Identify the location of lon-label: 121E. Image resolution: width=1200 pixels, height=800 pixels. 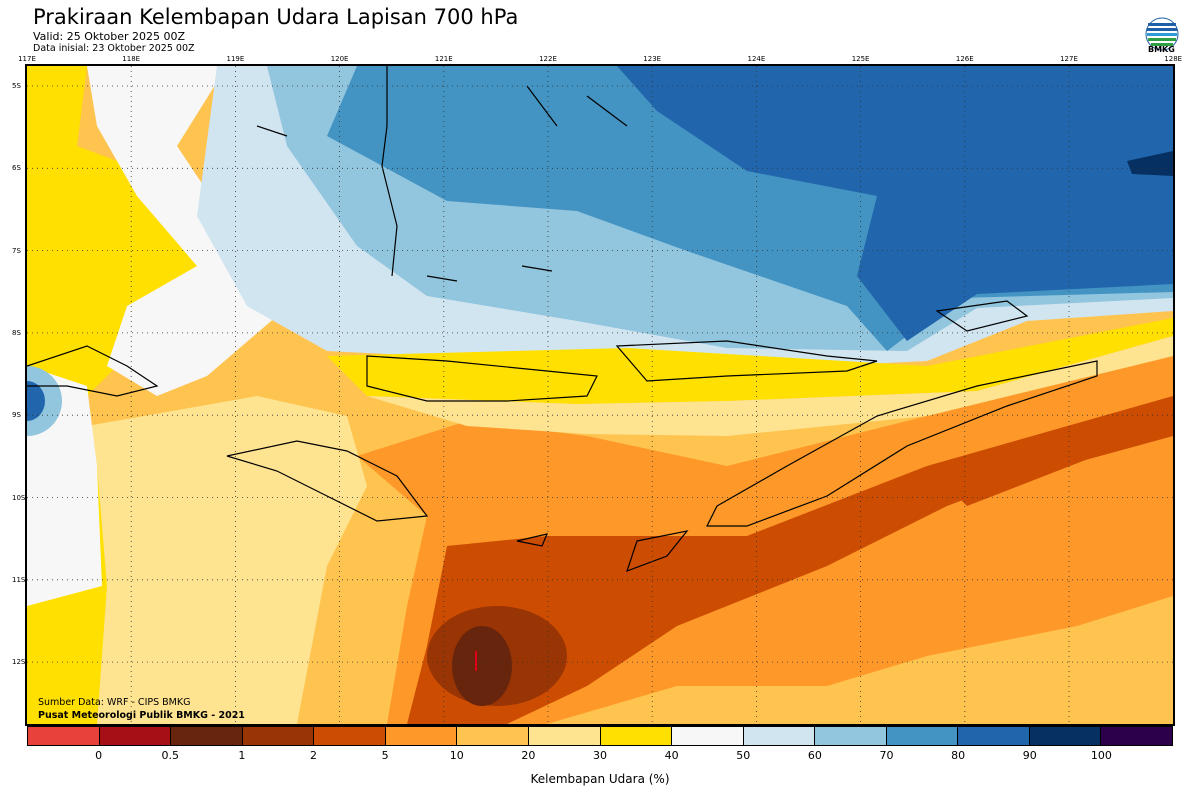
(443, 59).